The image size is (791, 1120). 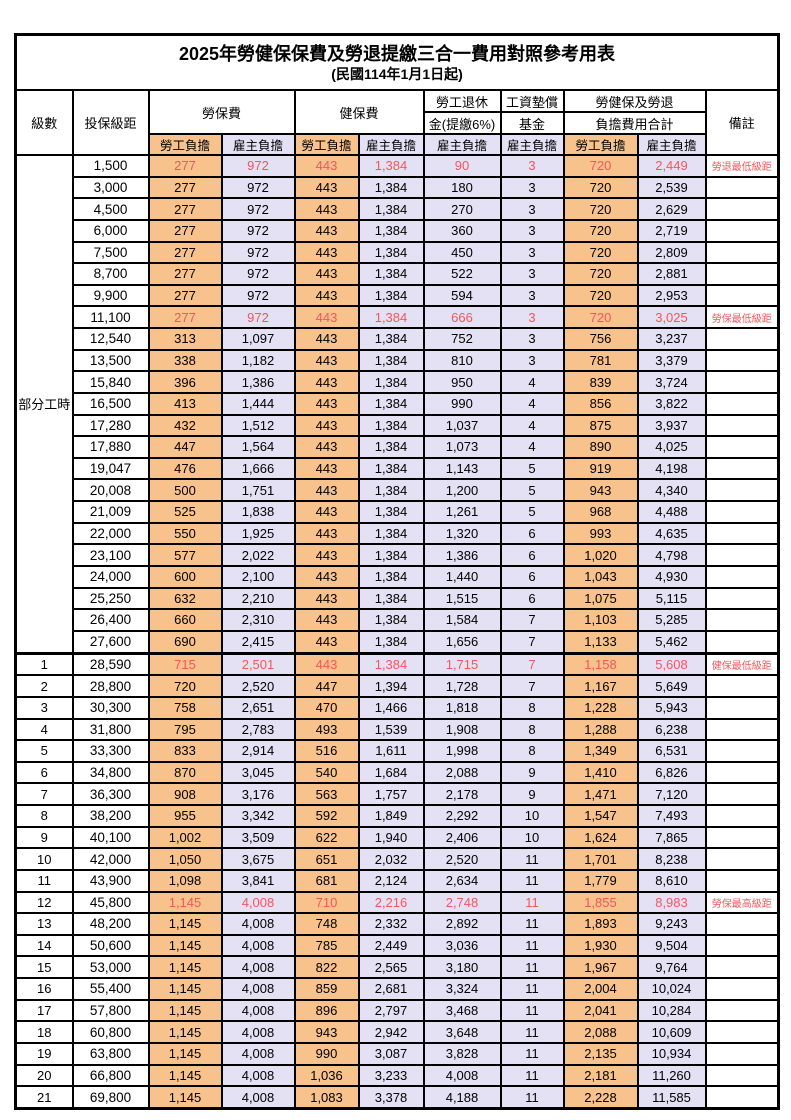 What do you see at coordinates (462, 555) in the screenshot?
I see `cell-pension-employer: 1,386` at bounding box center [462, 555].